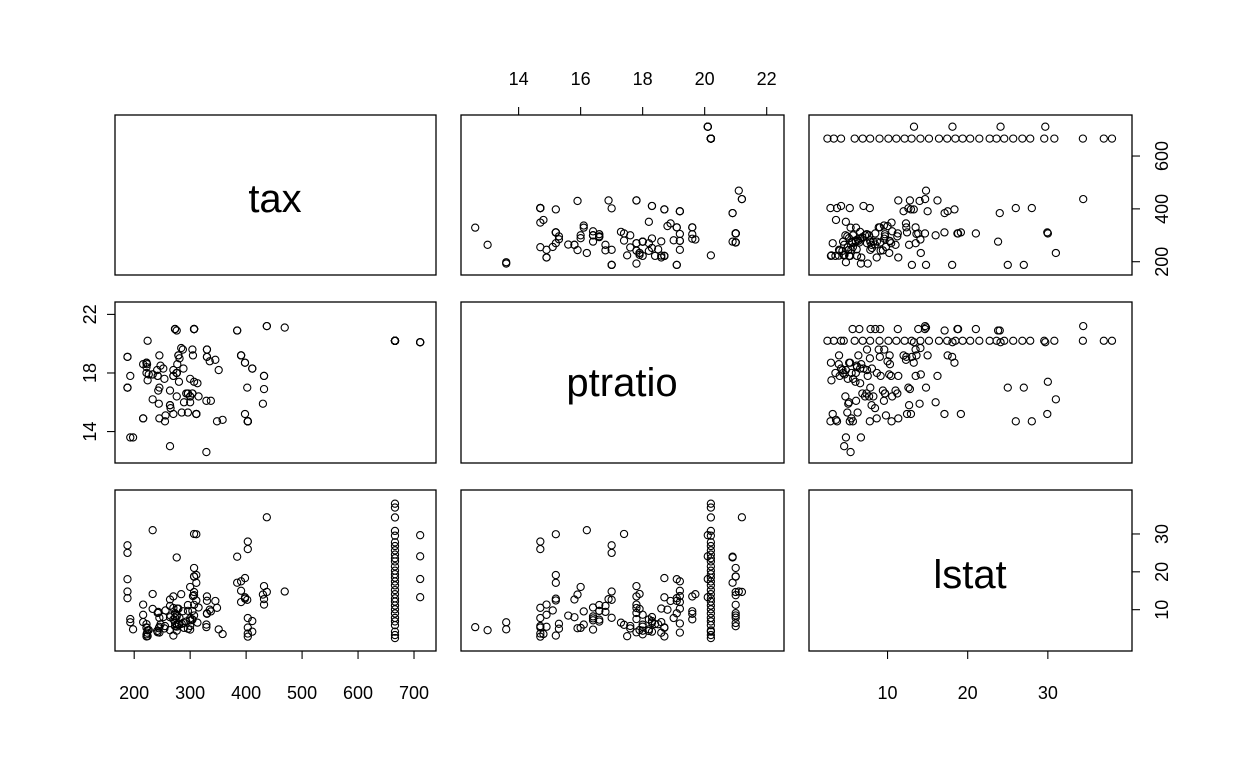  Describe the element at coordinates (622, 382) in the screenshot. I see `panel-frame-ptratio-ptratio` at that location.